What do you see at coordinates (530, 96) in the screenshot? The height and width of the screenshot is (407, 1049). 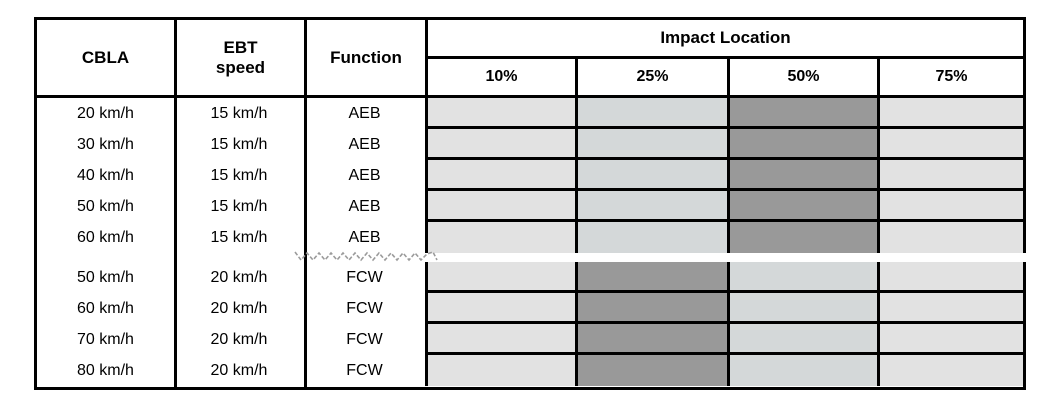 I see `header-bottom-border` at bounding box center [530, 96].